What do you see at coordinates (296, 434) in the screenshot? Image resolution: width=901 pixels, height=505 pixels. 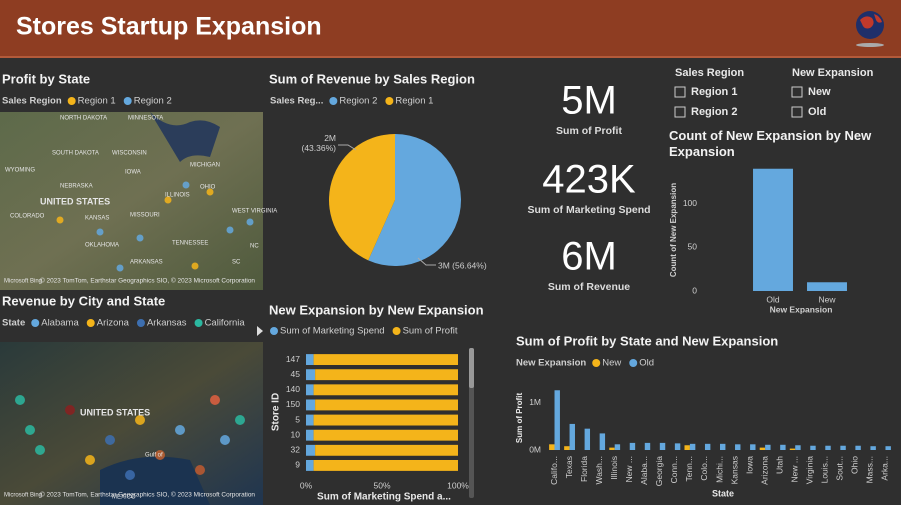 I see `y-tick-label: 10` at bounding box center [296, 434].